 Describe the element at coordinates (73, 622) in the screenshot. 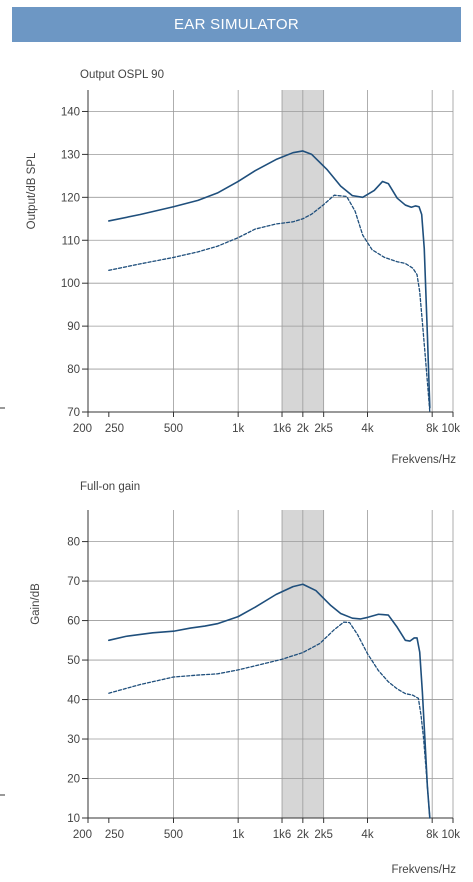

I see `y-tick-label: 60` at that location.